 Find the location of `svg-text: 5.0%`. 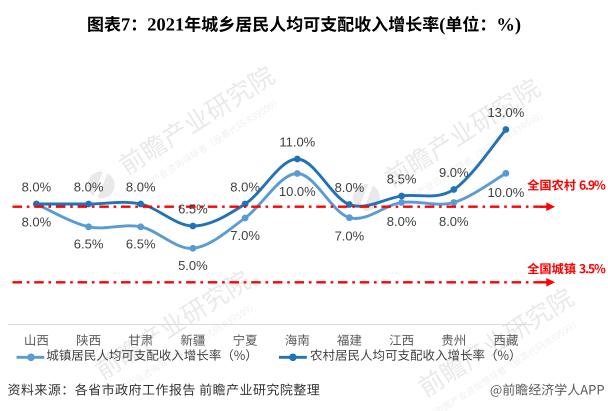

svg-text: 5.0% is located at coordinates (193, 265).